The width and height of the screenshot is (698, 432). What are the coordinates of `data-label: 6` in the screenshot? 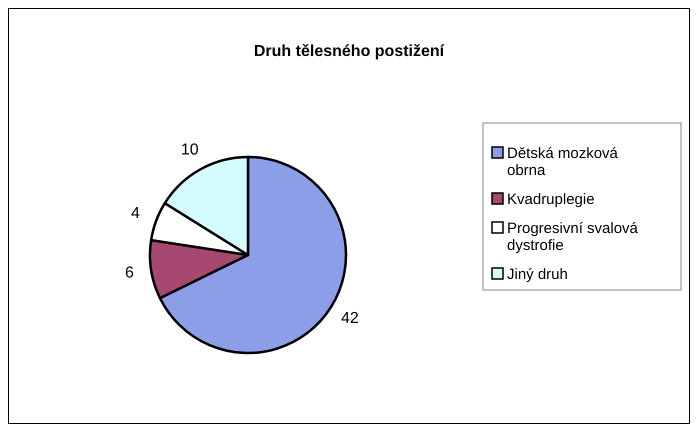 It's located at (129, 273).